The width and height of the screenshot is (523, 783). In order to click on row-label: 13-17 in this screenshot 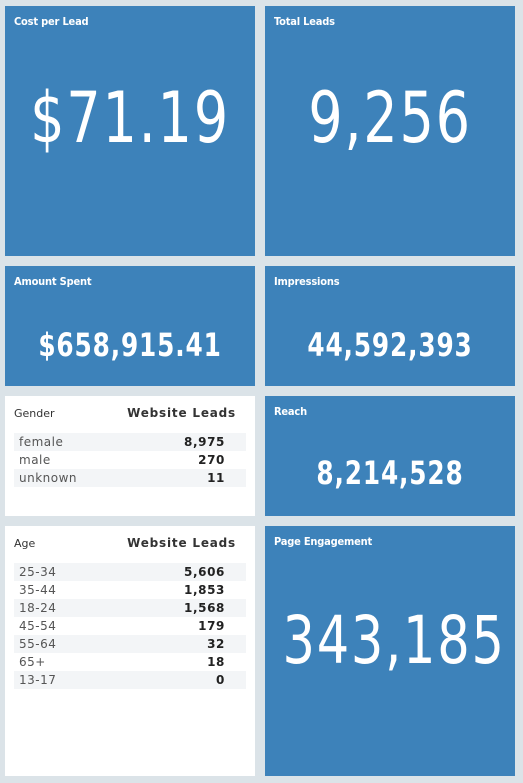, I will do `click(38, 680)`.